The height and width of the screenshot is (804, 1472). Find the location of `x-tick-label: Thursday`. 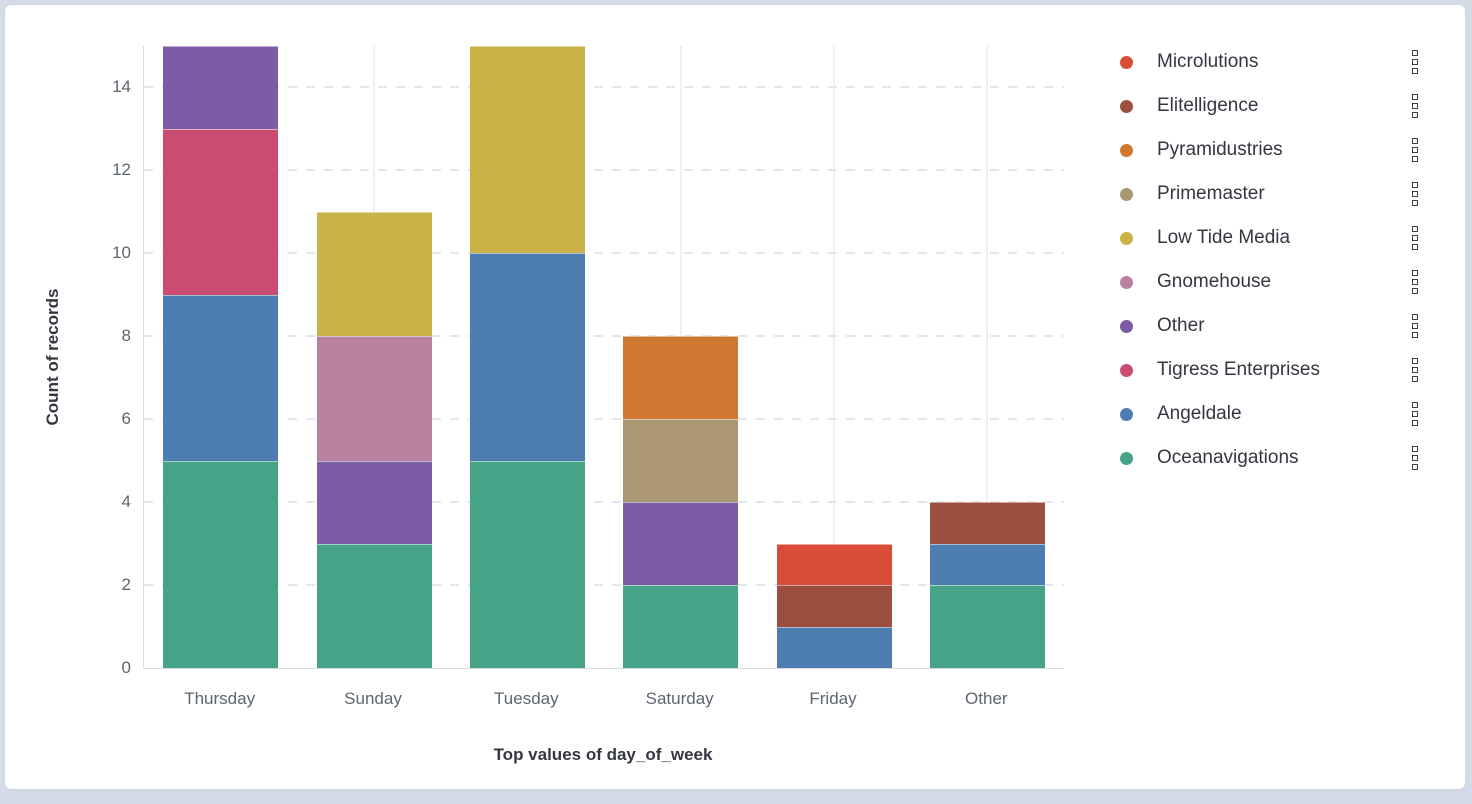

x-tick-label: Thursday is located at coordinates (220, 698).